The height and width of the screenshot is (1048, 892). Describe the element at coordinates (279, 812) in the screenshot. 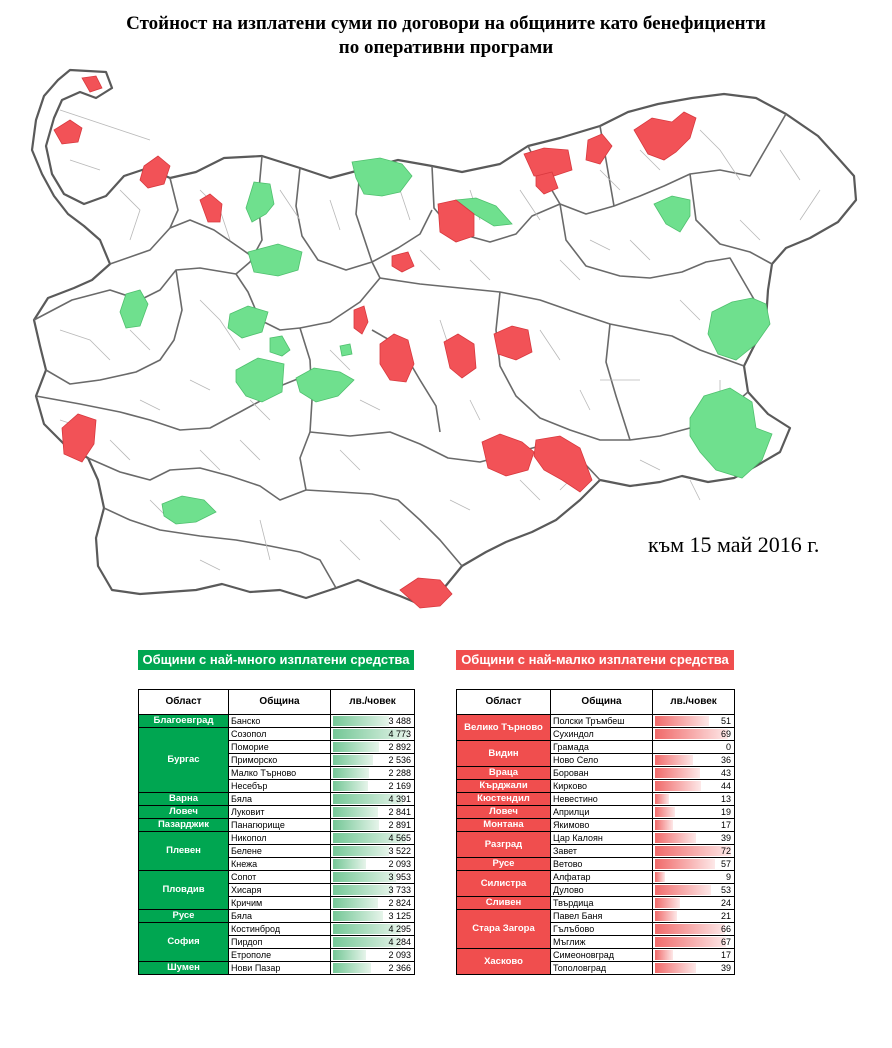

I see `obshtina-cell: Луковит` at that location.